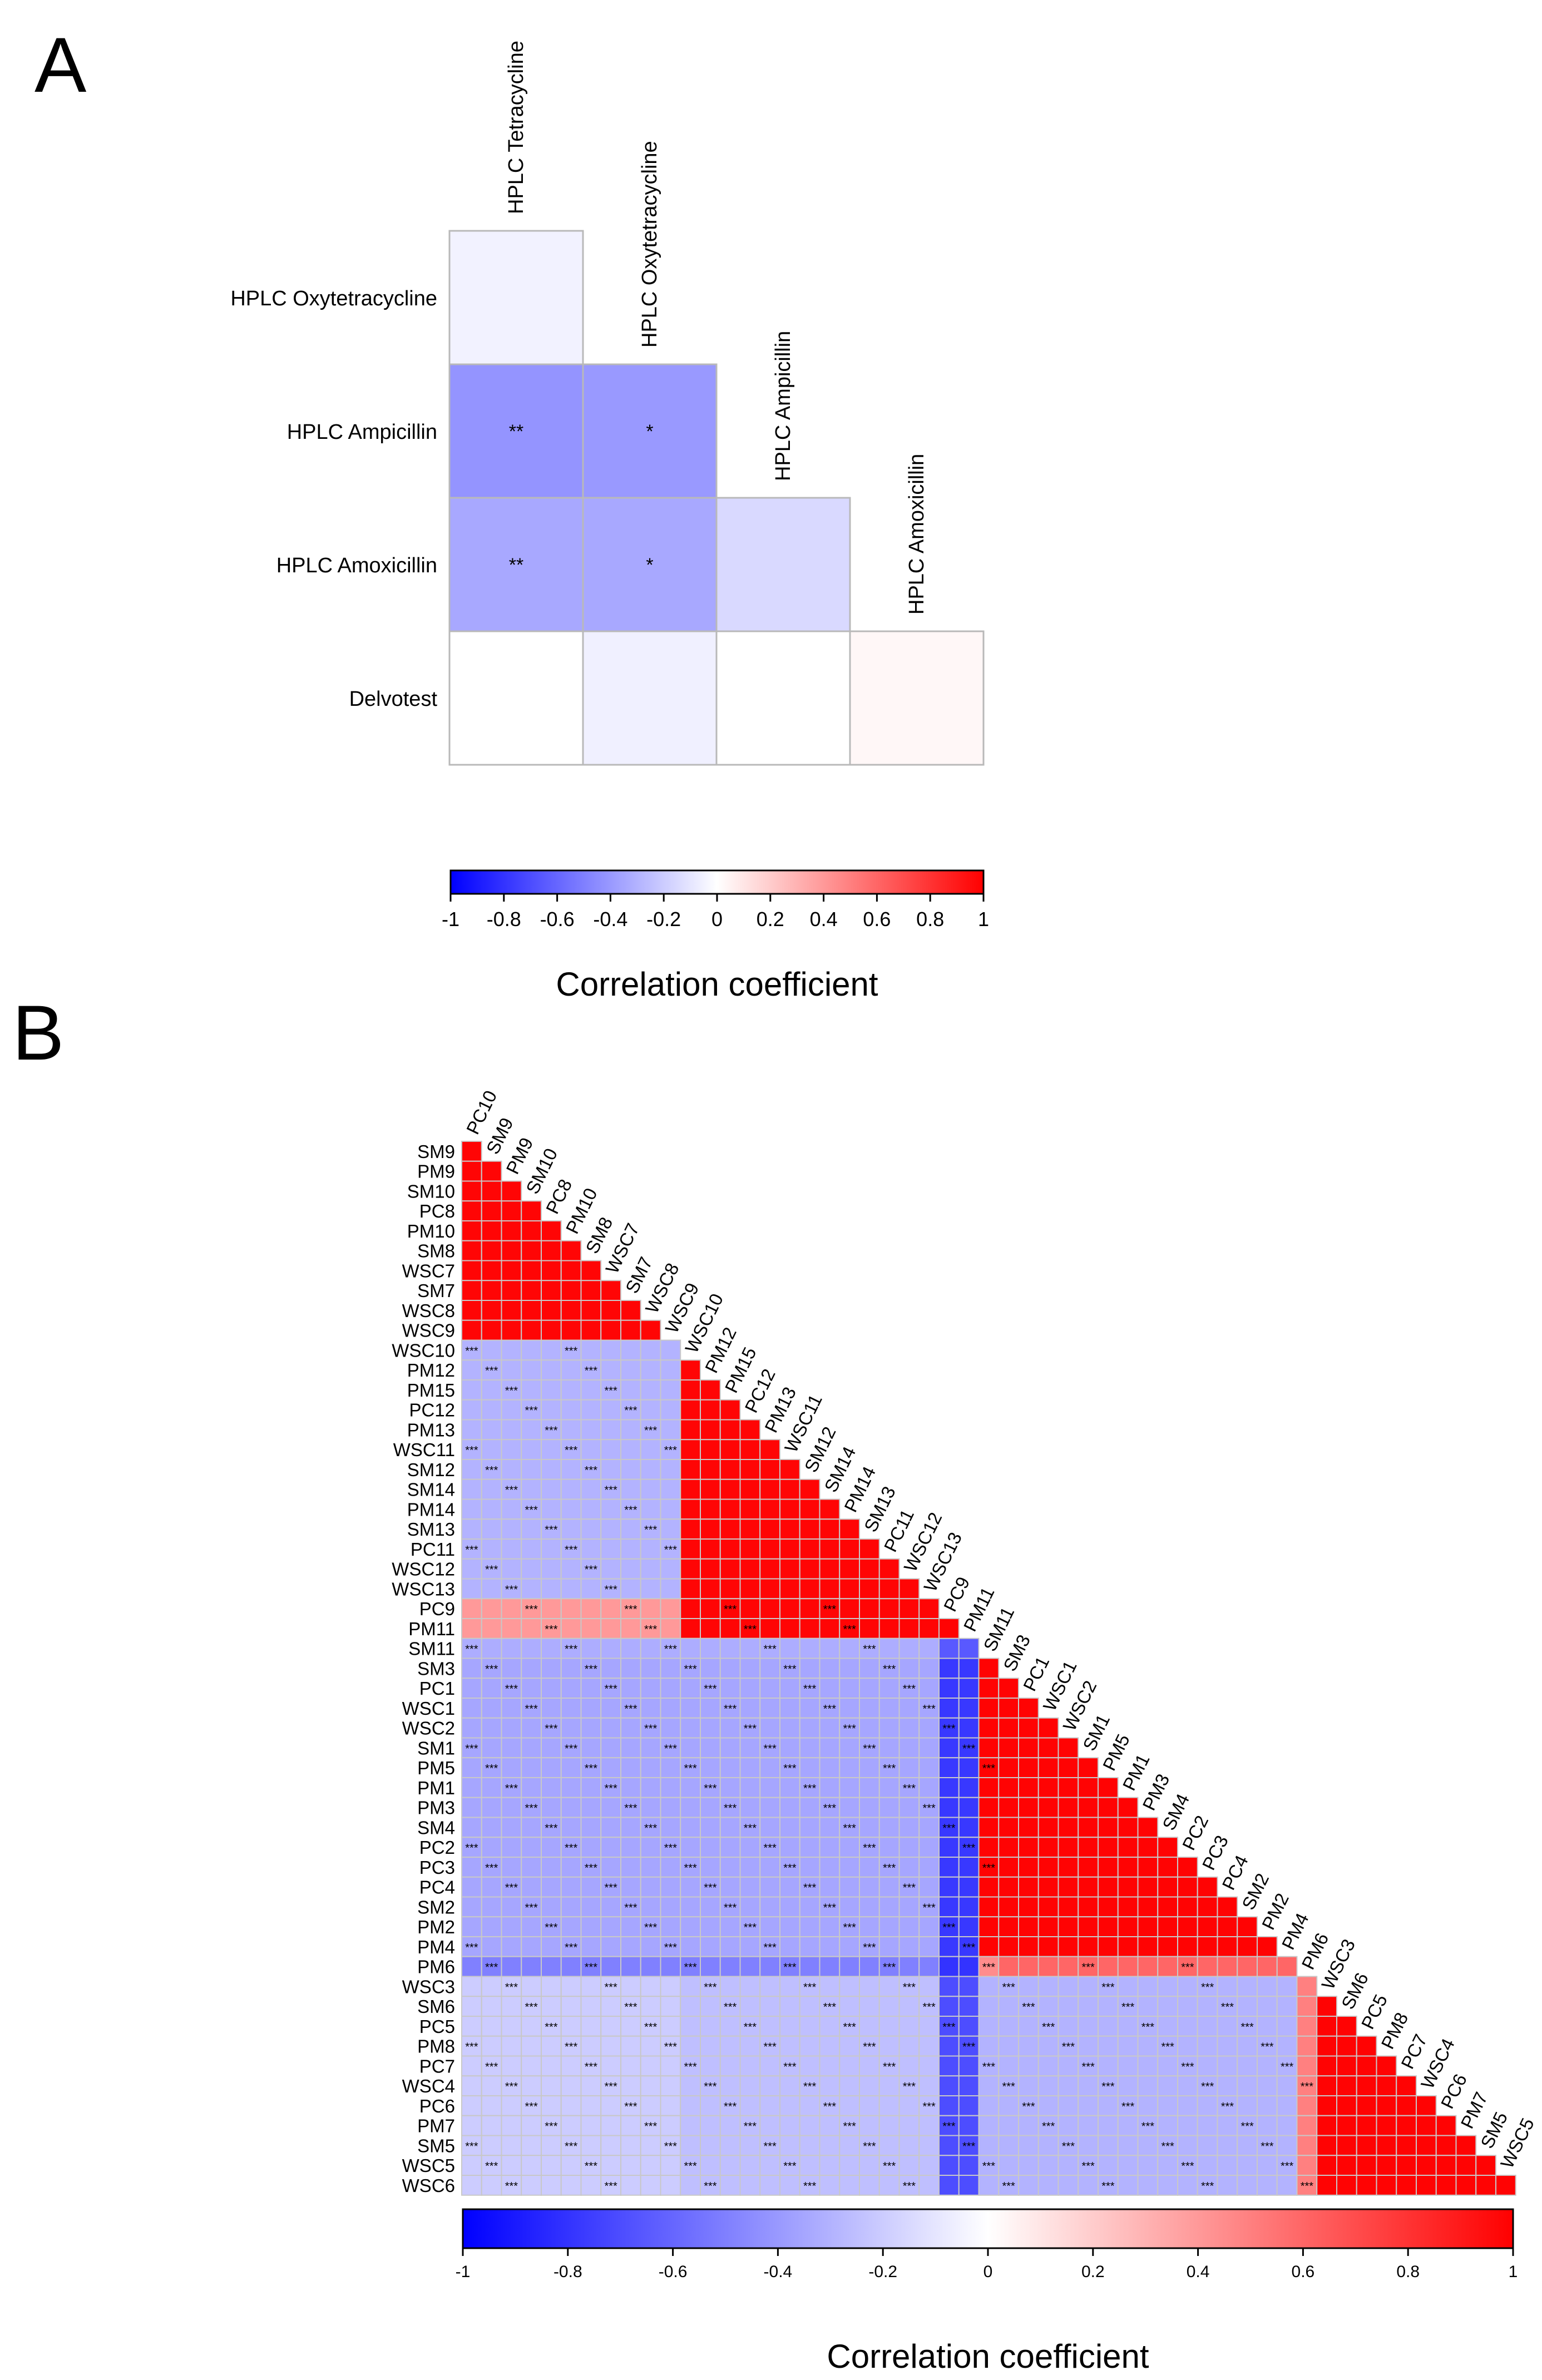  What do you see at coordinates (673, 2272) in the screenshot?
I see `colorbar-tick-label: -0.6` at bounding box center [673, 2272].